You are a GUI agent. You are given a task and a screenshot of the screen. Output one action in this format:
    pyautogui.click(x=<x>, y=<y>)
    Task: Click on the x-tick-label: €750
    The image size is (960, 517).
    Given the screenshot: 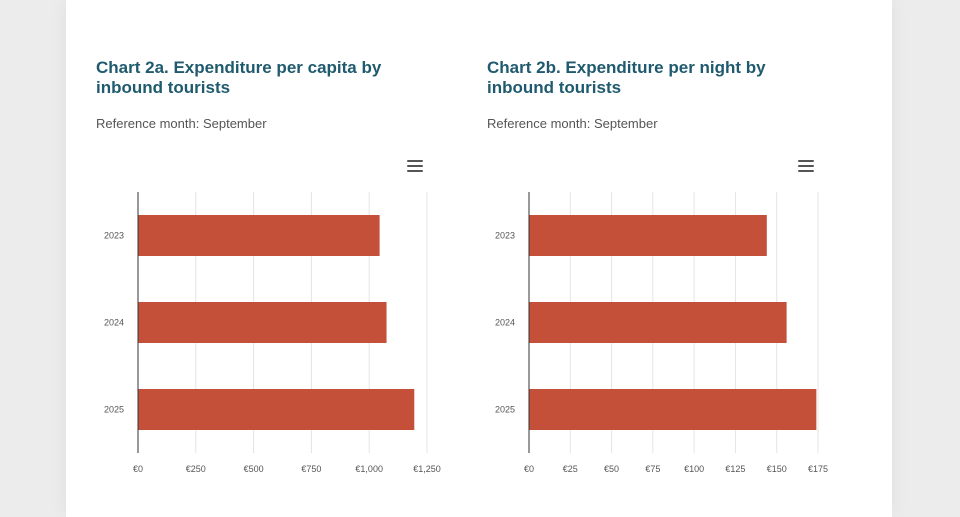 What is the action you would take?
    pyautogui.click(x=311, y=469)
    